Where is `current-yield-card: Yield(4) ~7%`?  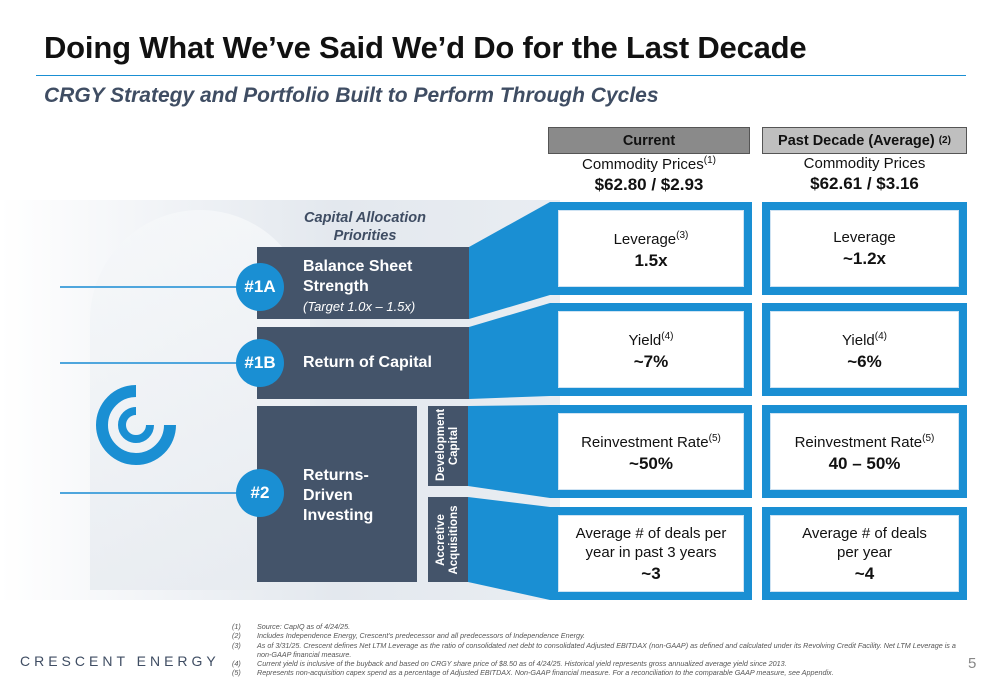 current-yield-card: Yield(4) ~7% is located at coordinates (651, 349).